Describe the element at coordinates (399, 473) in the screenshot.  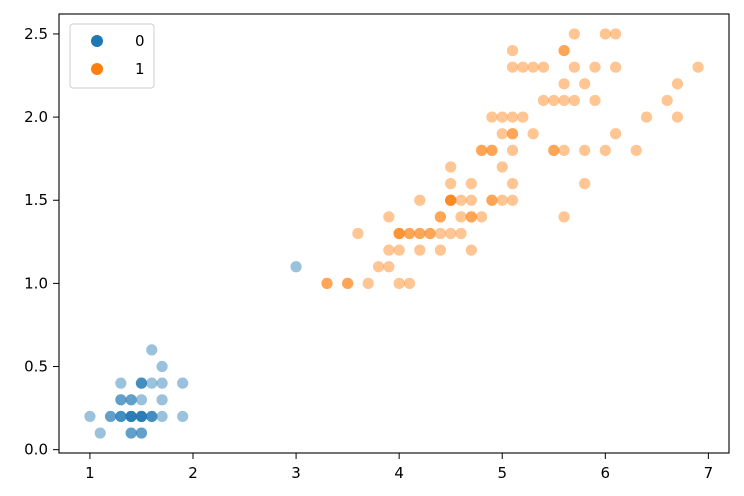
I see `x-tick-label-3: 4` at that location.